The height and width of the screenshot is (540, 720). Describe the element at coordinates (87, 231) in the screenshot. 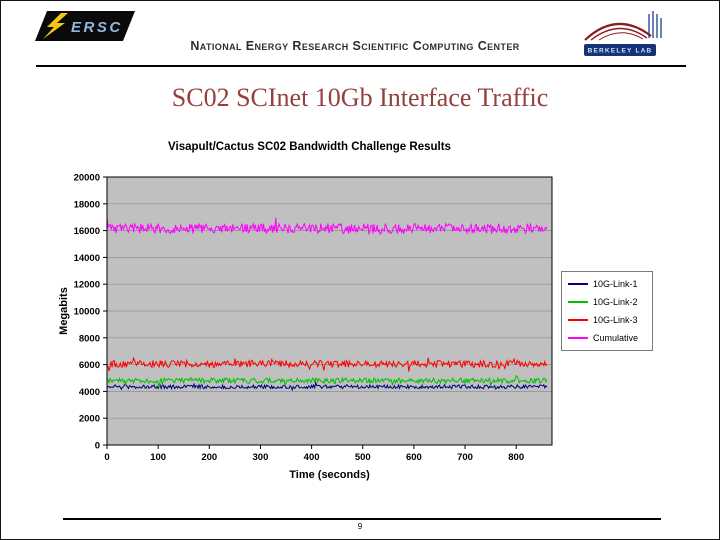

I see `y-tick-label: 16000` at that location.